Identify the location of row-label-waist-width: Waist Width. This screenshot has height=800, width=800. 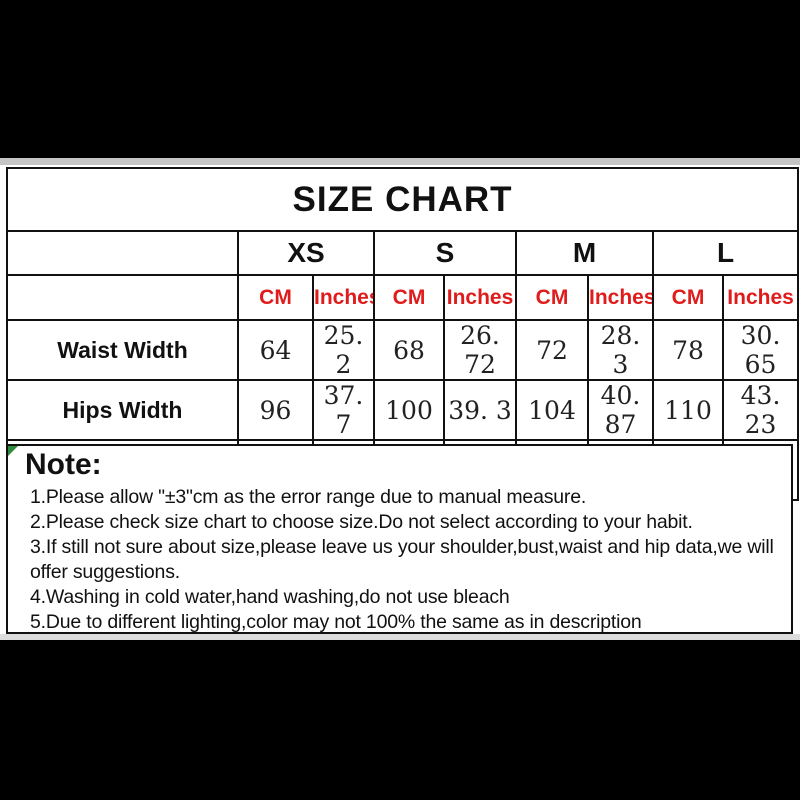
(122, 350).